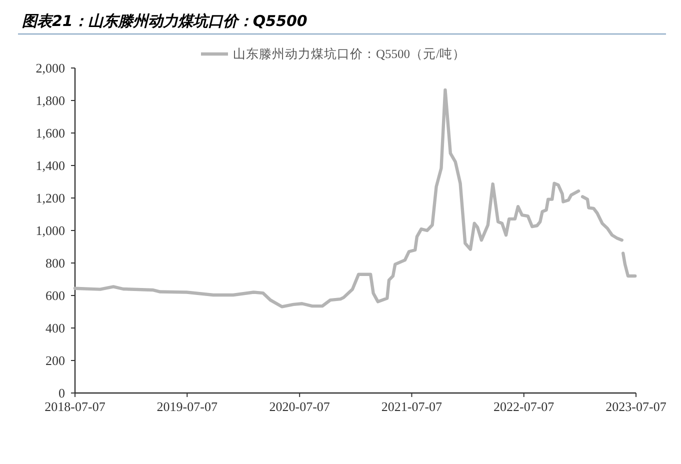 The height and width of the screenshot is (464, 681). What do you see at coordinates (524, 406) in the screenshot?
I see `x-tick-label: 2022-07-07` at bounding box center [524, 406].